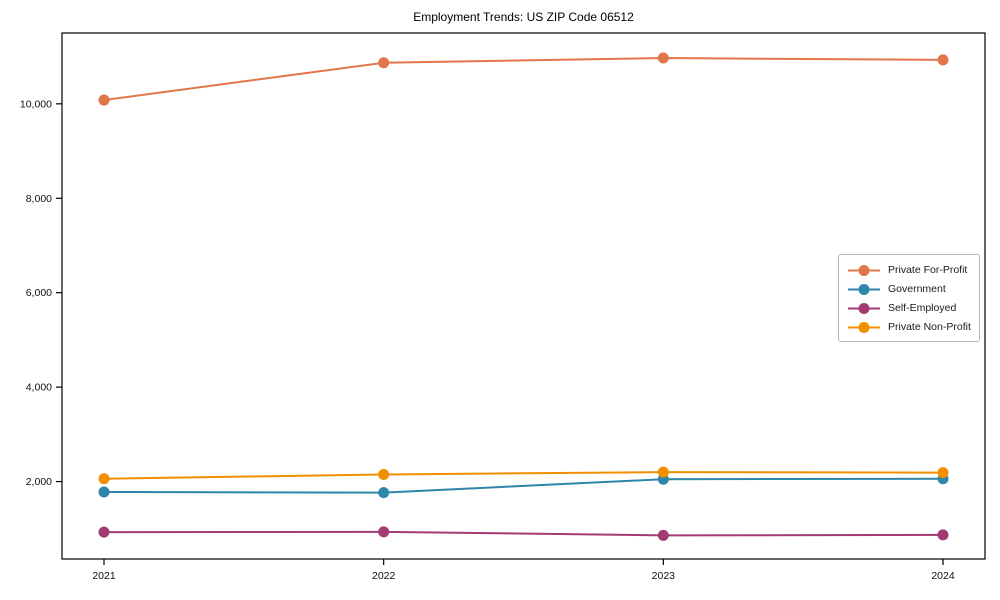 The height and width of the screenshot is (600, 1000). Describe the element at coordinates (384, 576) in the screenshot. I see `x-tick-label: 2022` at that location.